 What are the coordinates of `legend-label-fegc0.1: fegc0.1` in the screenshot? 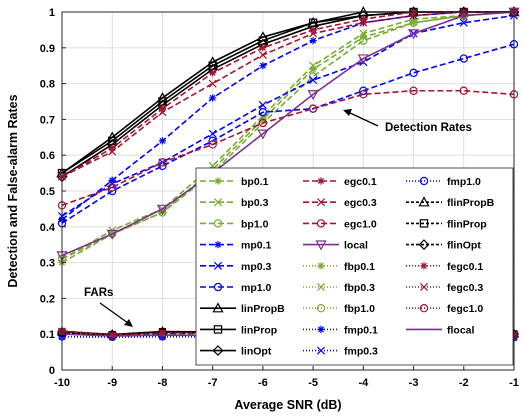 It's located at (465, 267).